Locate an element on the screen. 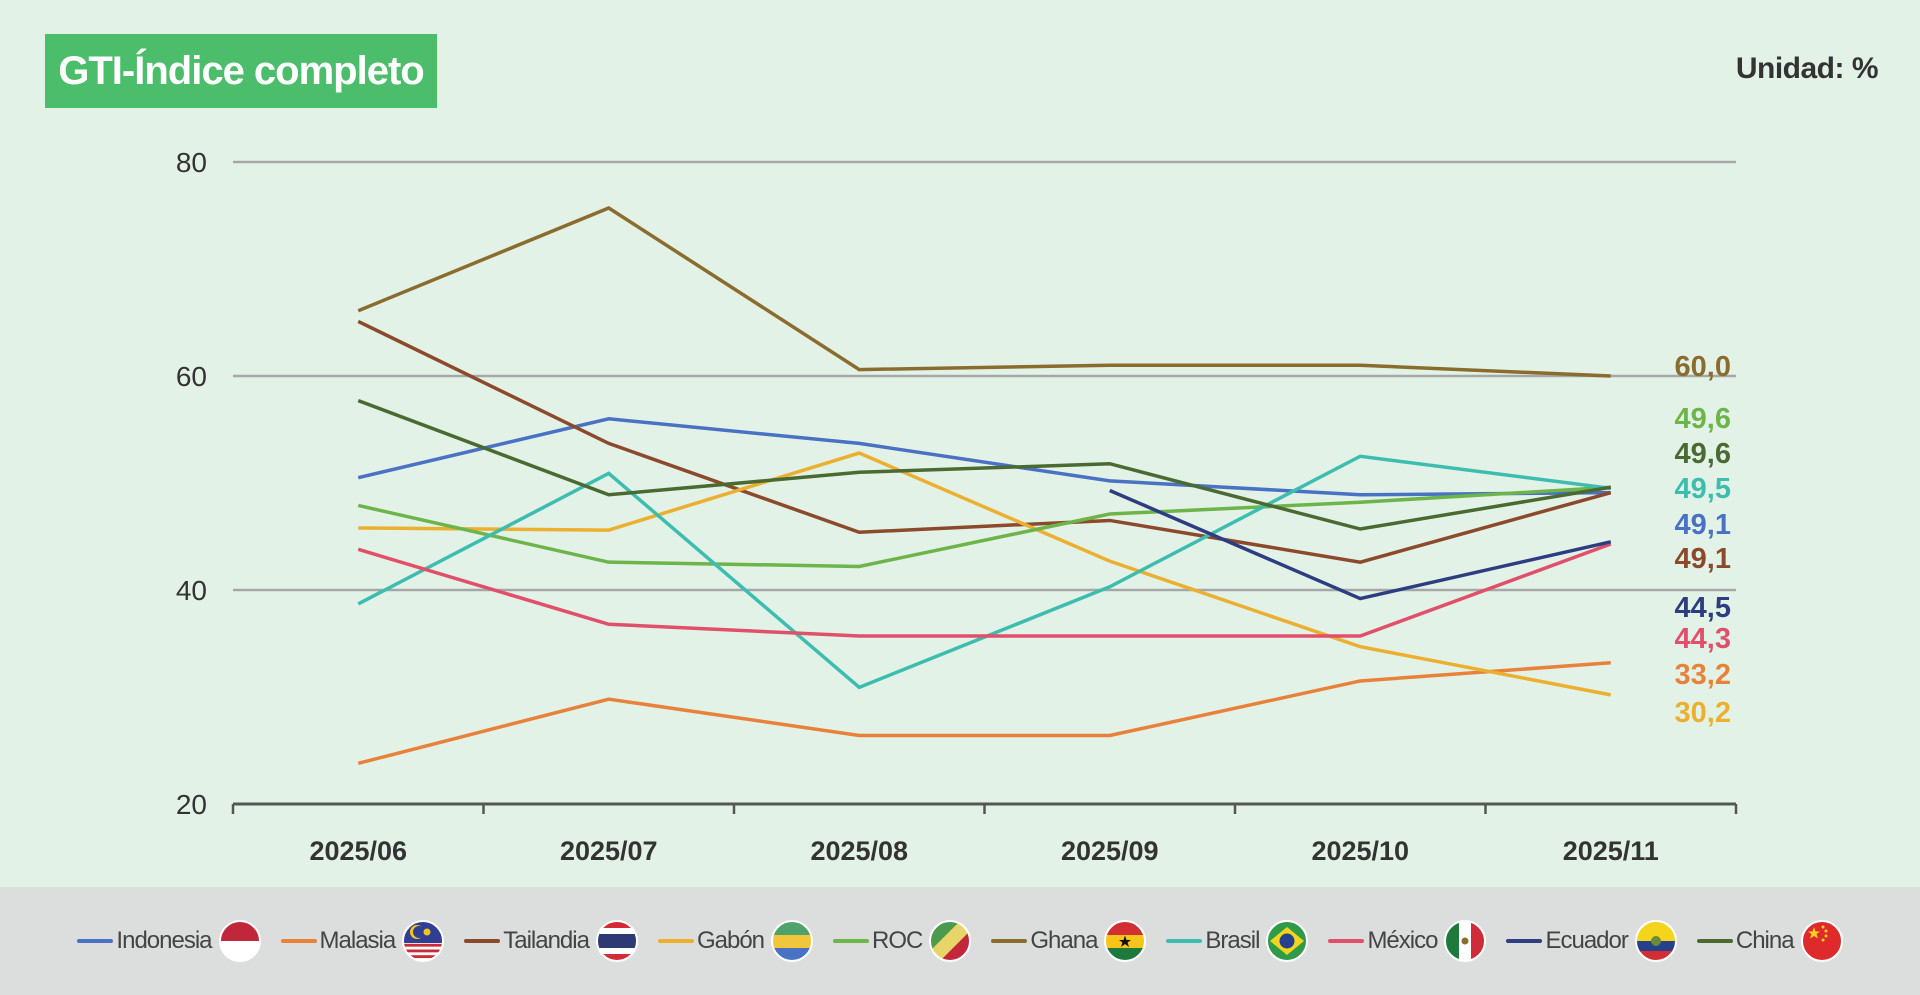 The height and width of the screenshot is (995, 1920). legend-item-ecuador: Ecuador is located at coordinates (1591, 941).